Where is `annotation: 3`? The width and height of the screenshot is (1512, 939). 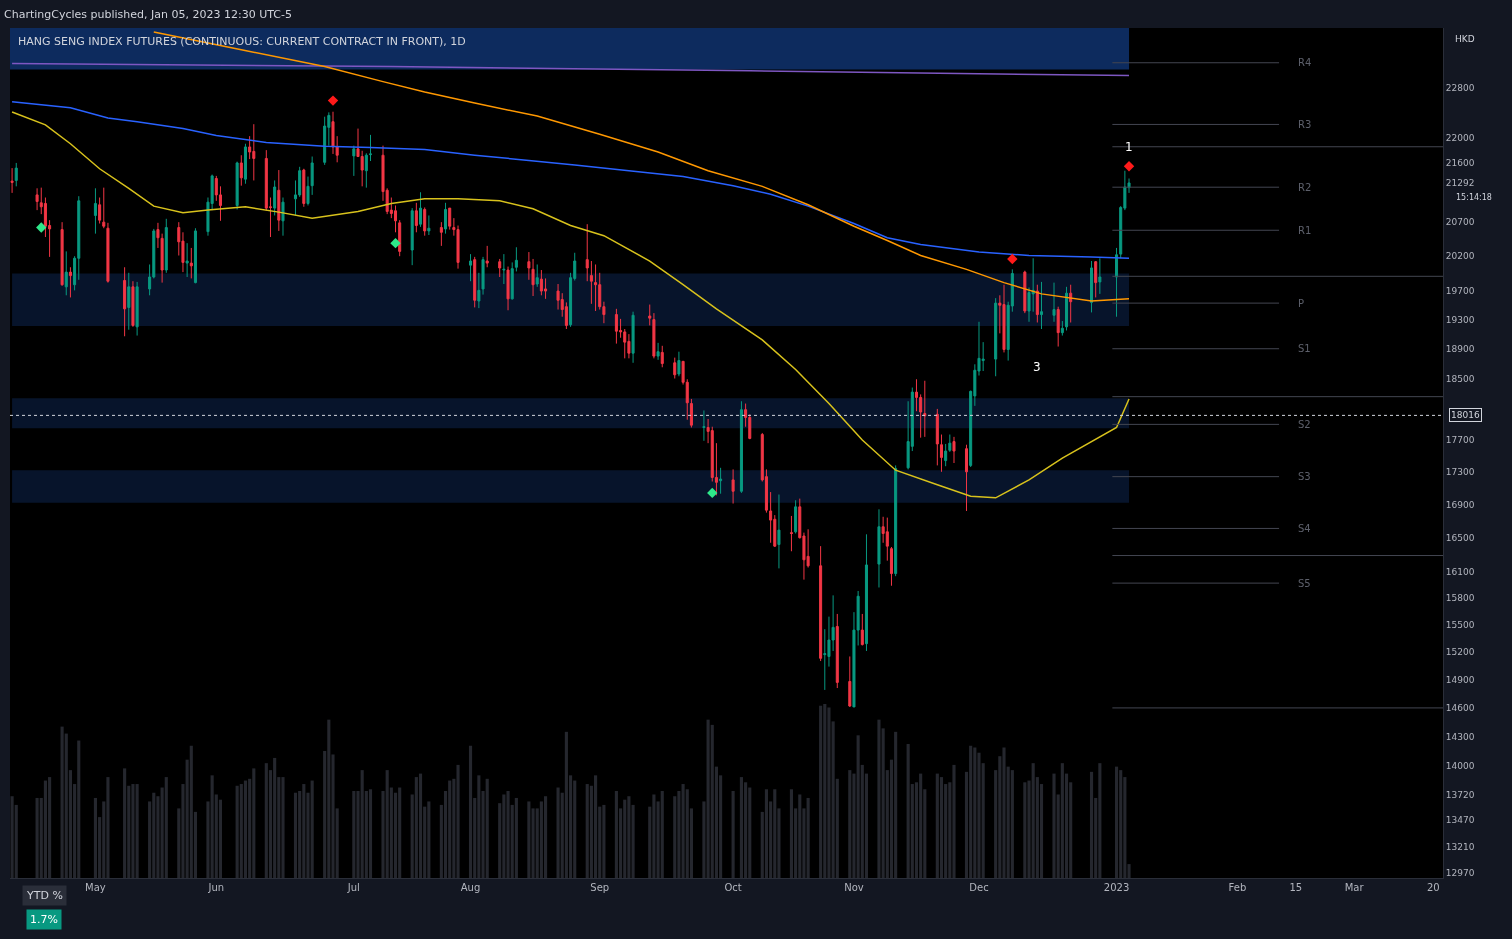 annotation: 3 is located at coordinates (1037, 367).